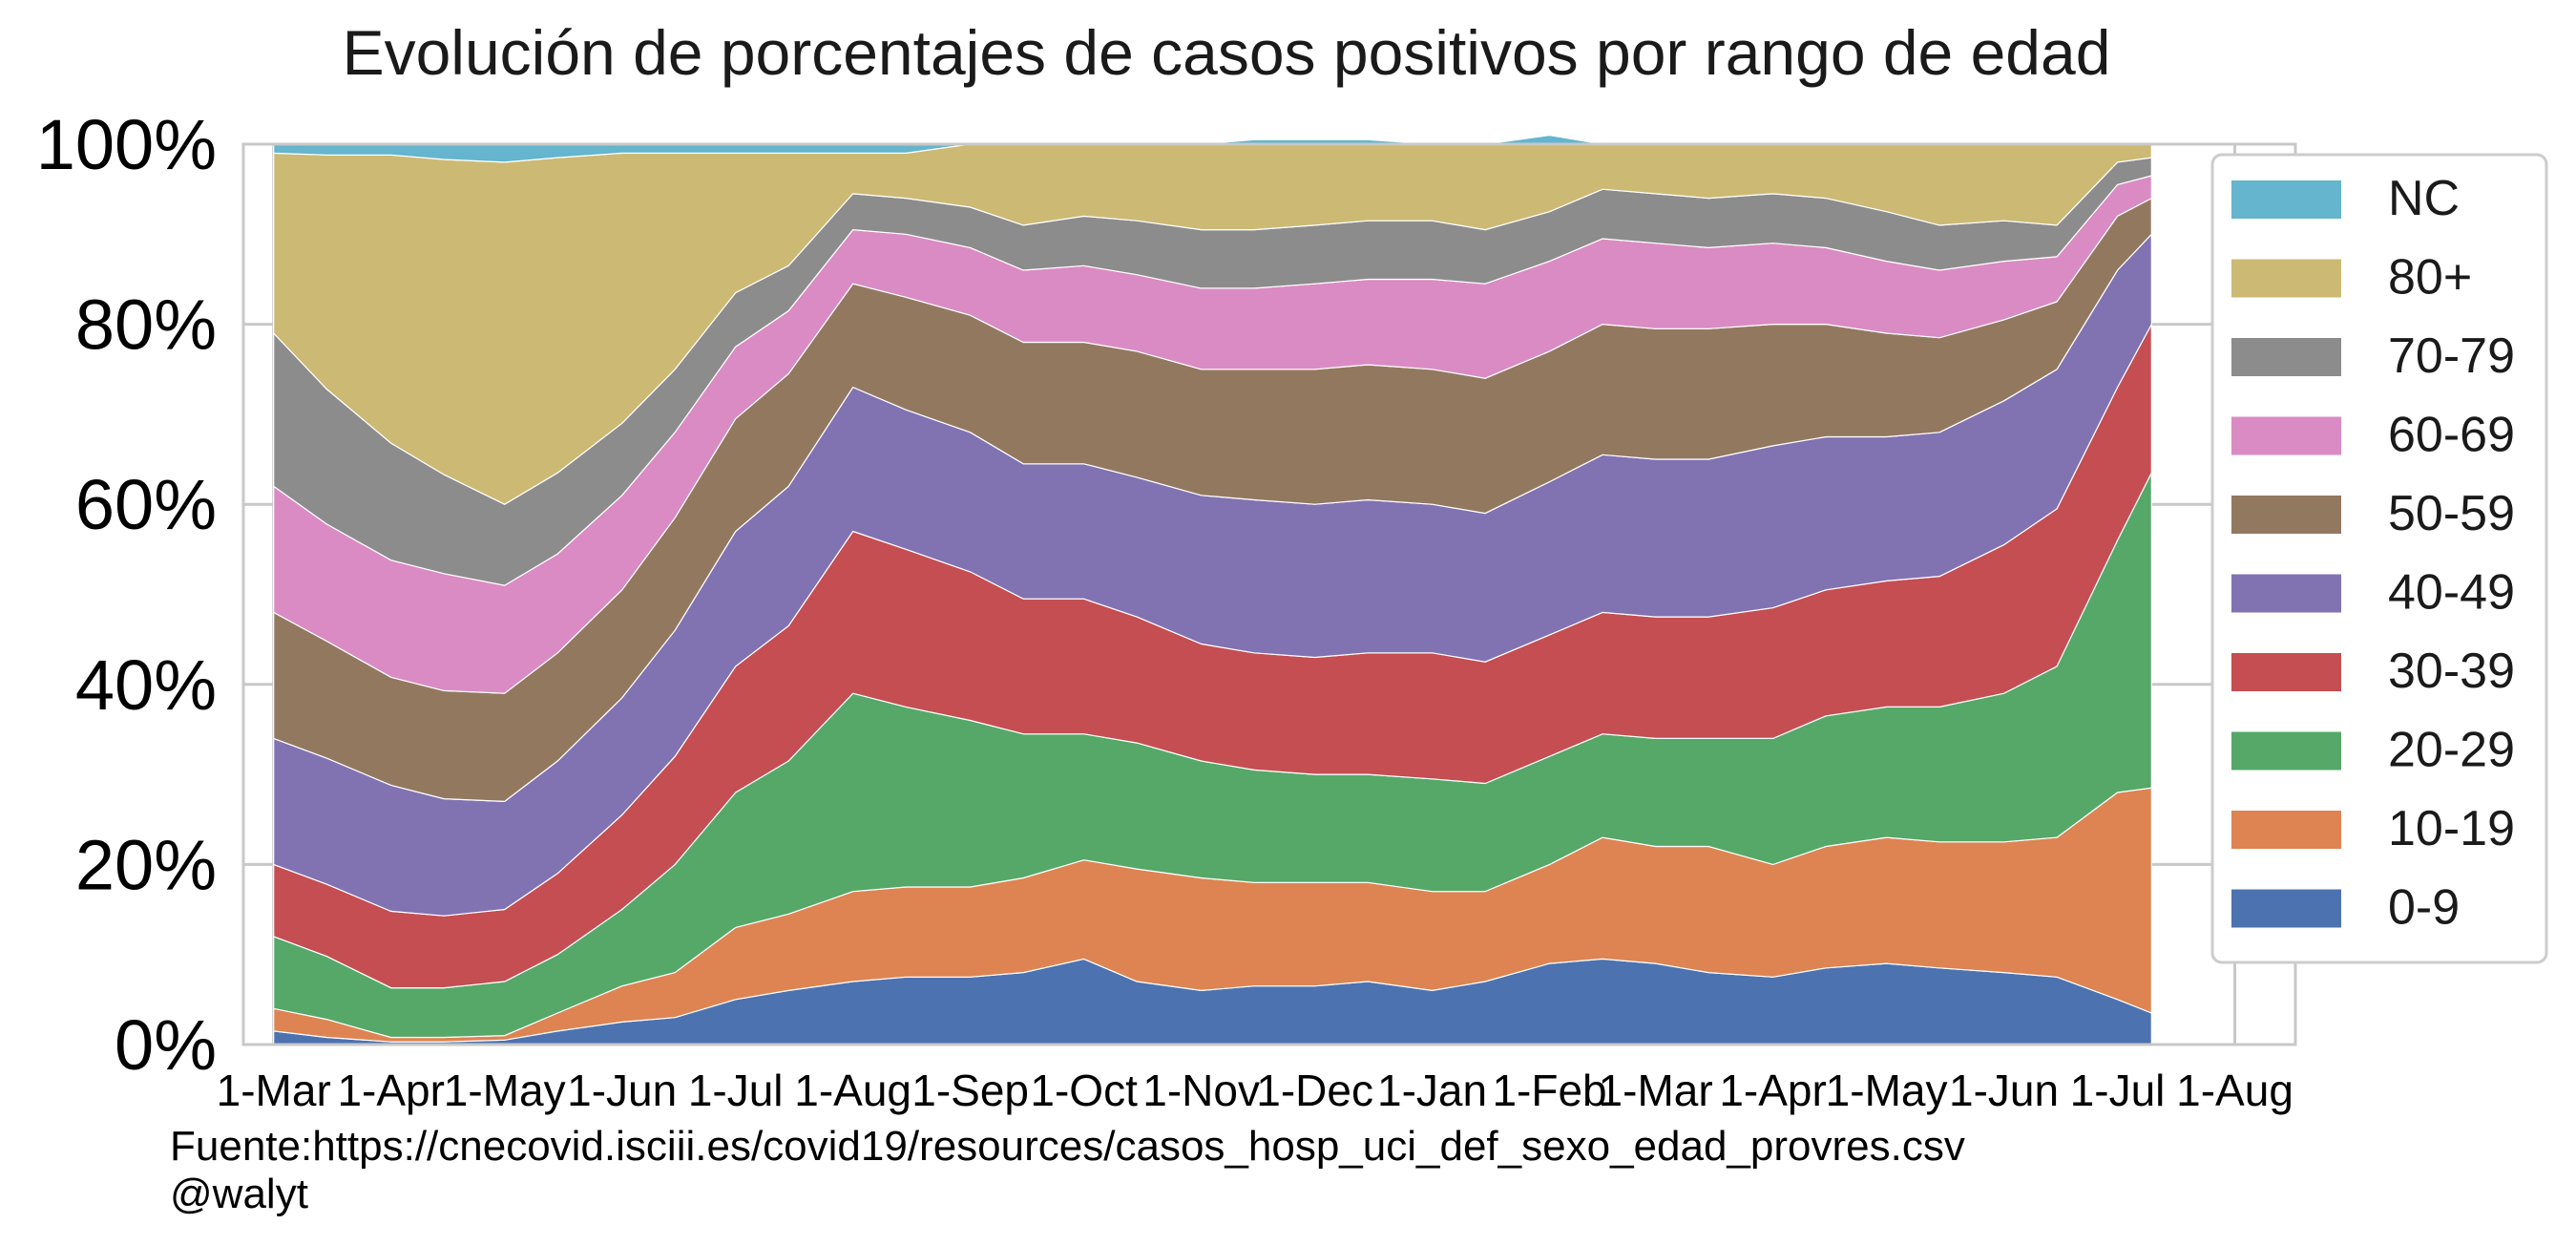 Image resolution: width=2576 pixels, height=1246 pixels. Describe the element at coordinates (2424, 908) in the screenshot. I see `legend-label-0-9: 0-9` at that location.